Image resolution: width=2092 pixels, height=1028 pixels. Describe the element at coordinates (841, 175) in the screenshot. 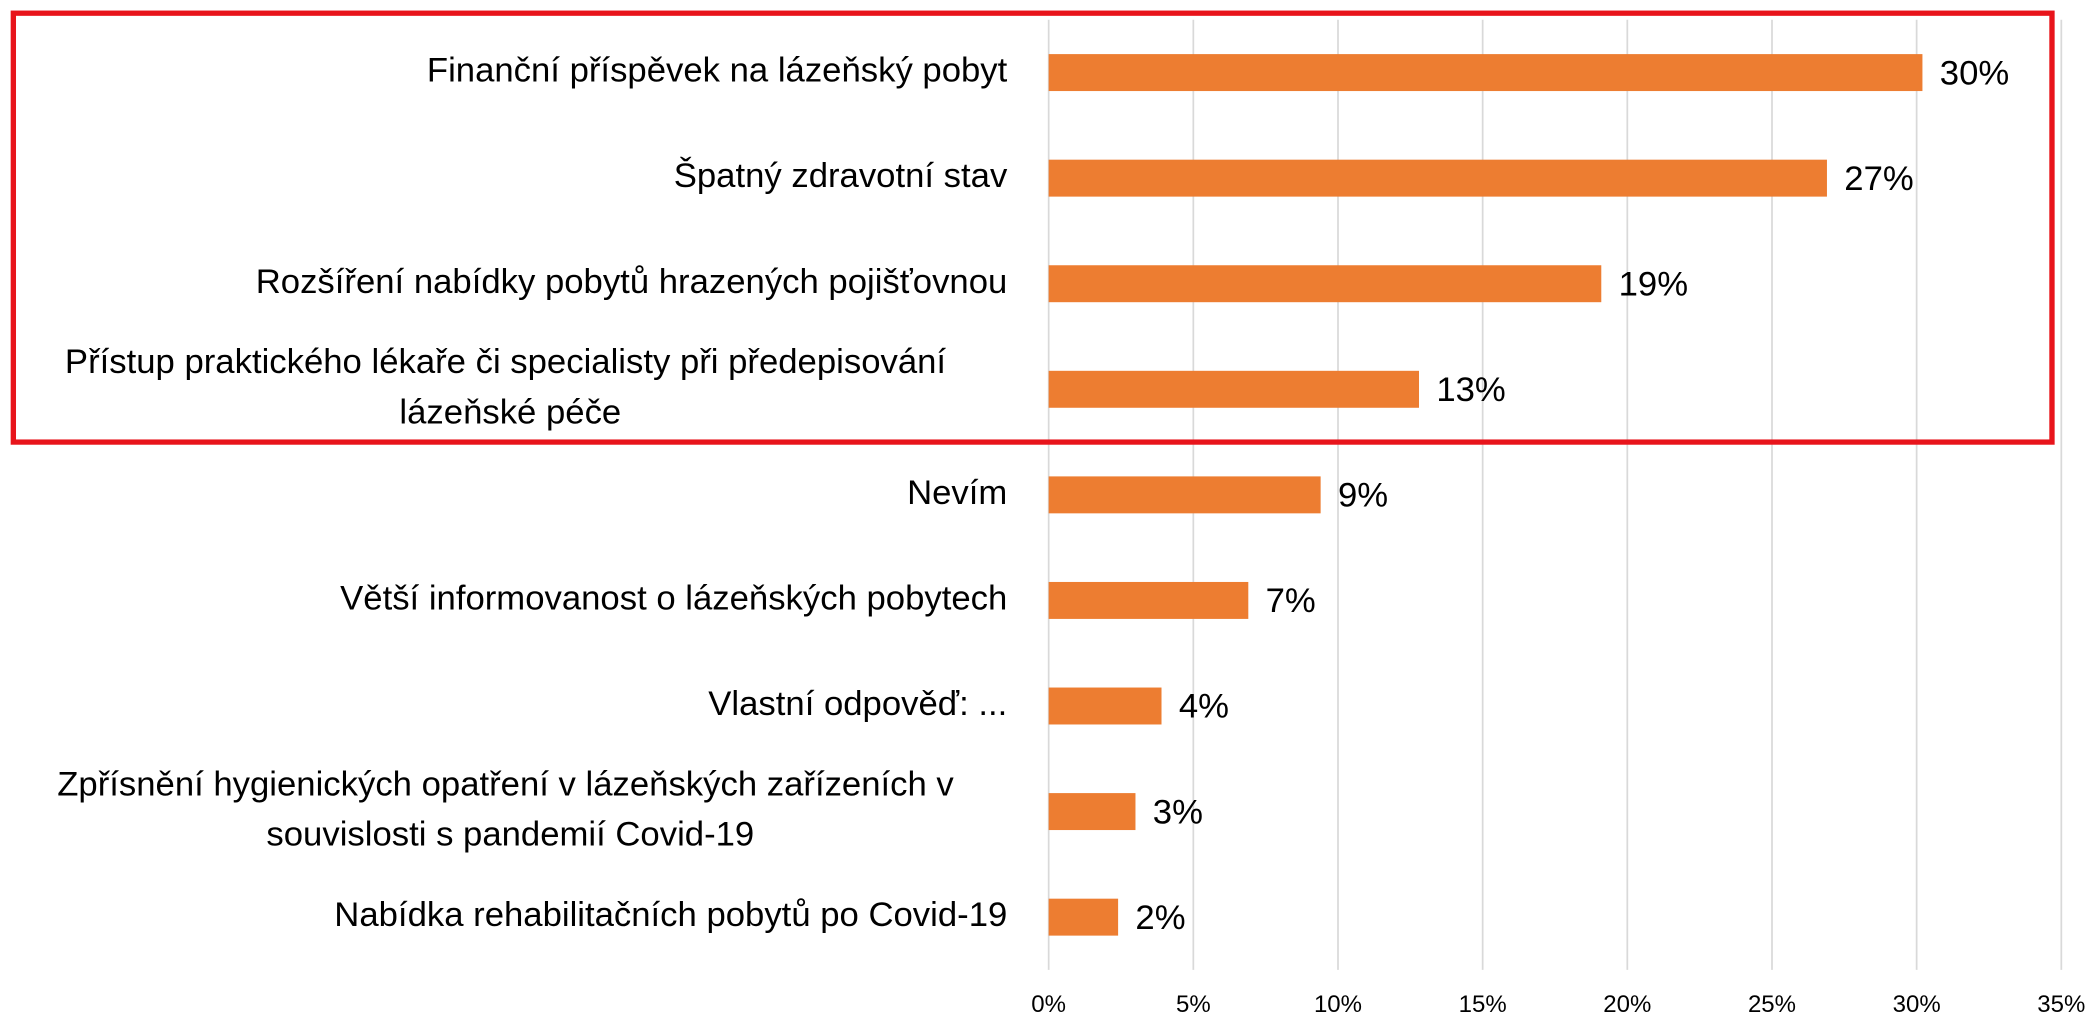

I see `category-label: Špatný zdravotní stav` at that location.